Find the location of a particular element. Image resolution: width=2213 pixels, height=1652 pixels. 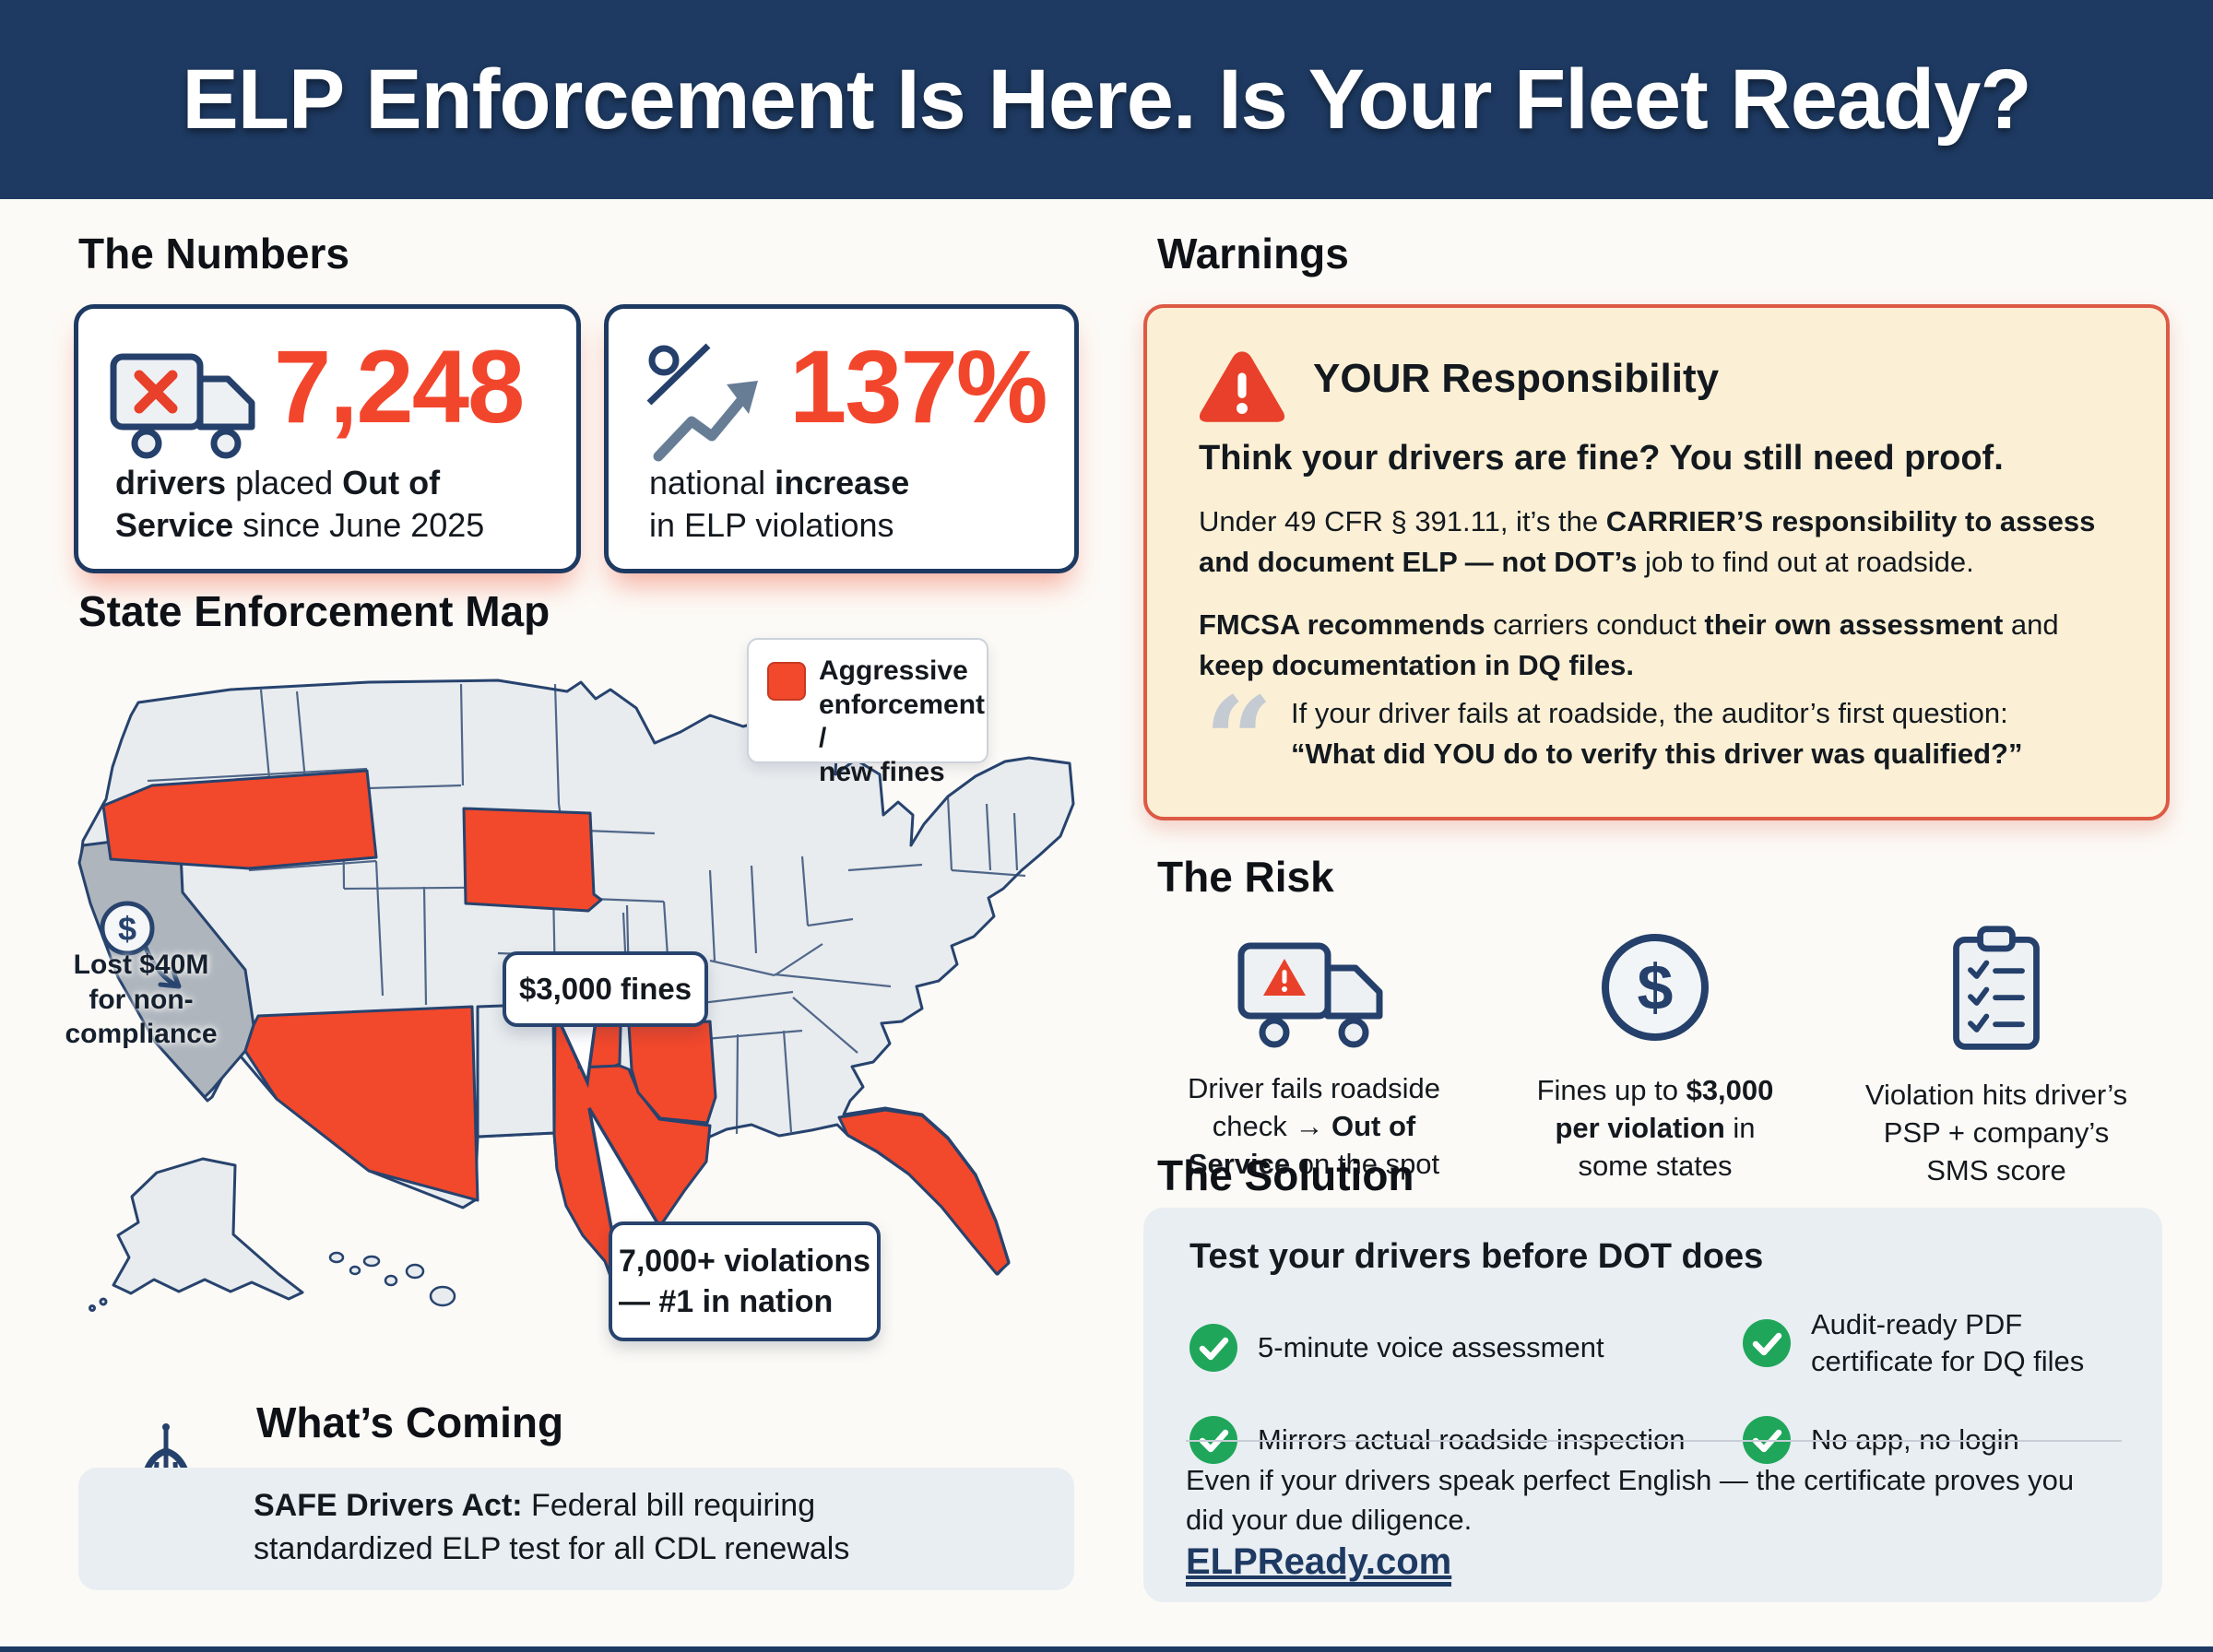

truck-warning-icon is located at coordinates (1314, 990).